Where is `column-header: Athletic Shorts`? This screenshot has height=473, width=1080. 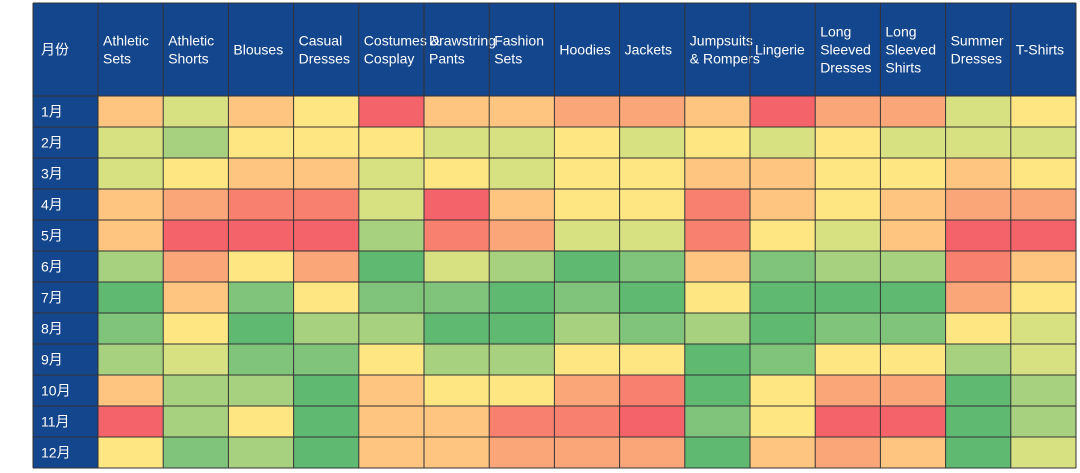 column-header: Athletic Shorts is located at coordinates (191, 50).